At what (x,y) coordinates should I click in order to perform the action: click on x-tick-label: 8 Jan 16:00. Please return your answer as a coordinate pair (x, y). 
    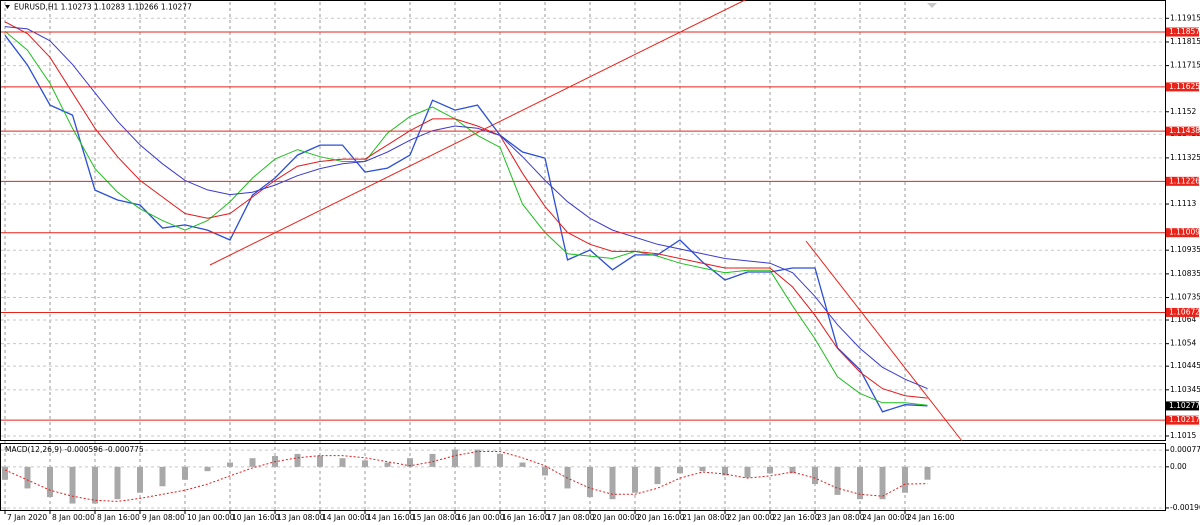
    Looking at the image, I should click on (118, 517).